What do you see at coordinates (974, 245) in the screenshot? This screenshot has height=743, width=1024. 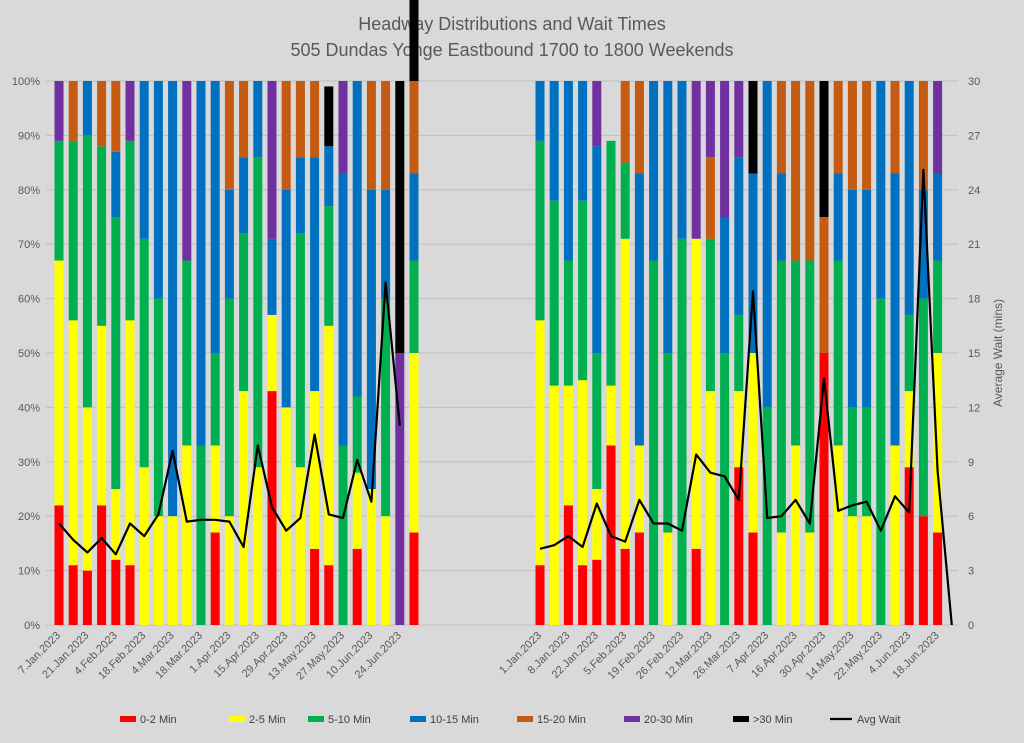 I see `right-tick-label: 21` at bounding box center [974, 245].